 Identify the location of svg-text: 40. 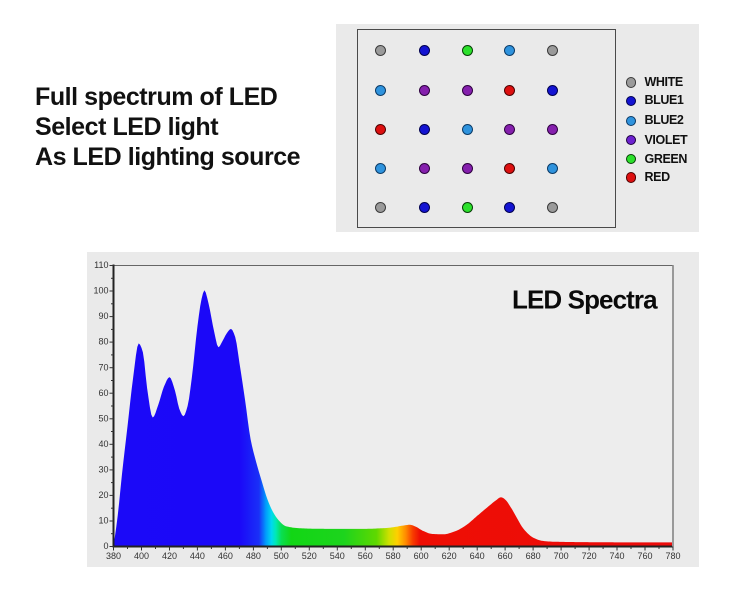
(103, 444).